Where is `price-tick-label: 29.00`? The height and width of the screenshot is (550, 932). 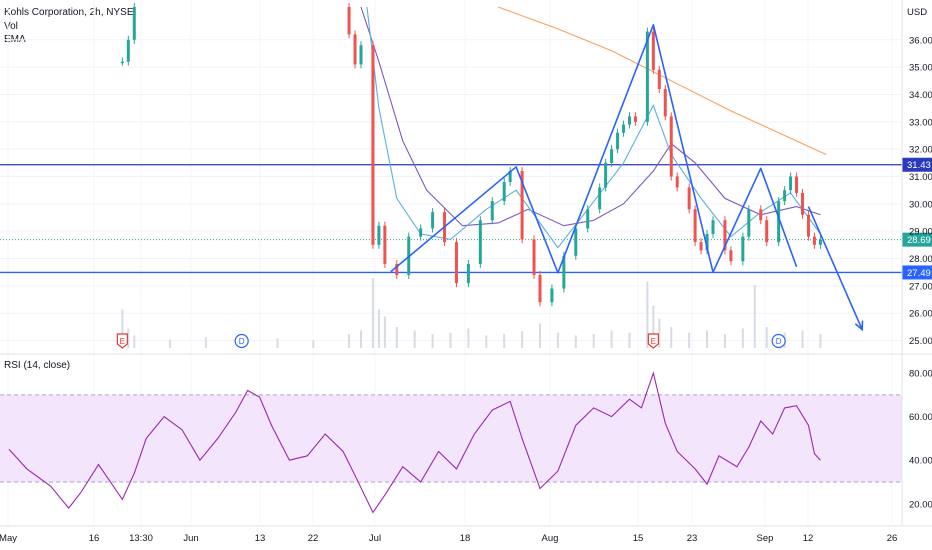
price-tick-label: 29.00 is located at coordinates (920, 232).